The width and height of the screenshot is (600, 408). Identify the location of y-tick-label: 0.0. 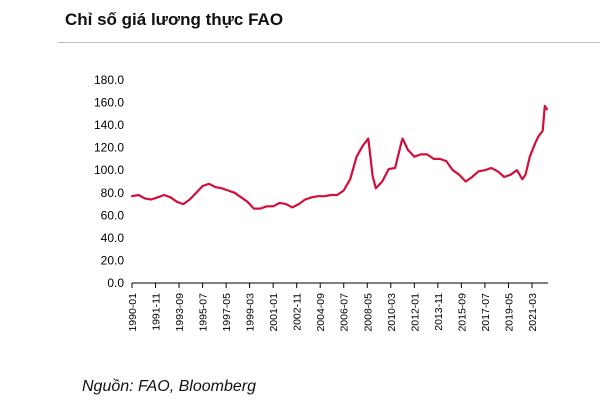
(115, 283).